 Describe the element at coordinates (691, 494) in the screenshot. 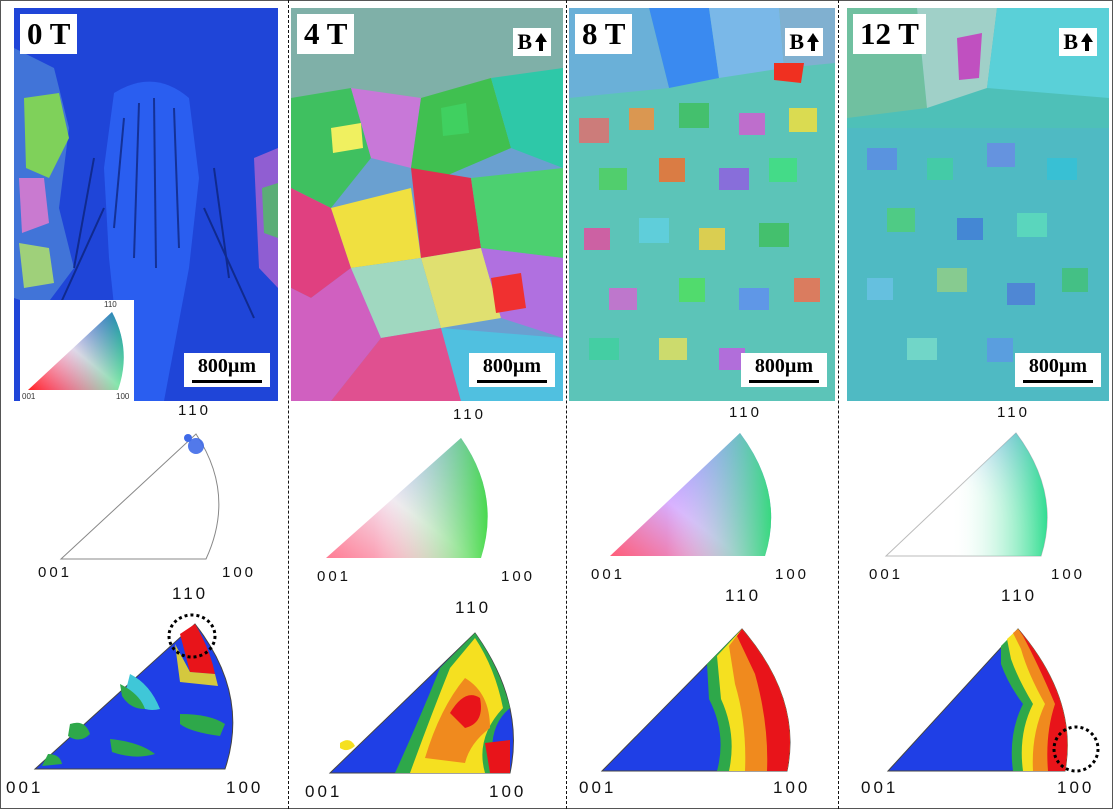

I see `ipf-scatter-8T` at that location.